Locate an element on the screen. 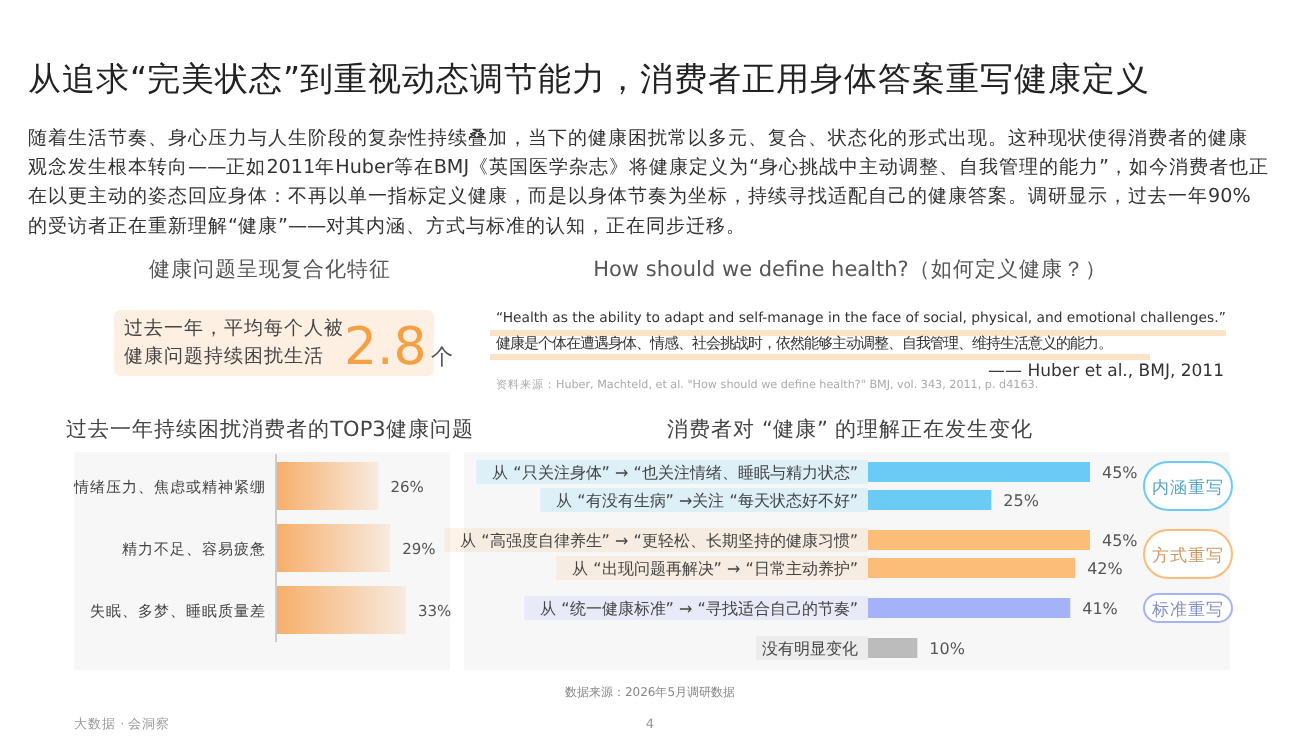 The image size is (1300, 736). y-tick-label: 没有明显变化 is located at coordinates (810, 649).